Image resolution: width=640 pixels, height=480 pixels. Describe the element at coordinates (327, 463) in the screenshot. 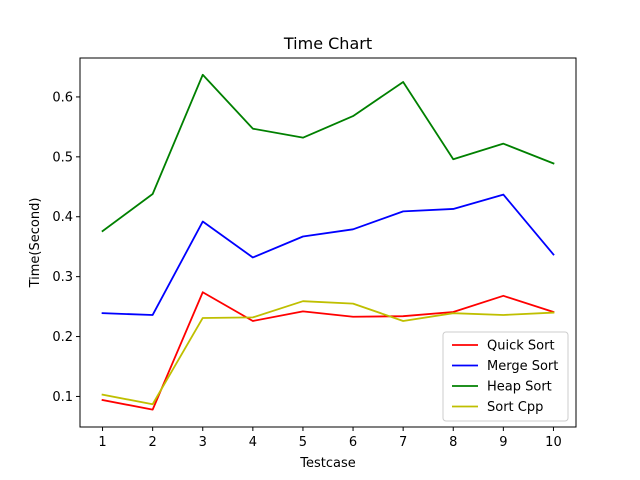

I see `x-axis-title: Testcase` at that location.